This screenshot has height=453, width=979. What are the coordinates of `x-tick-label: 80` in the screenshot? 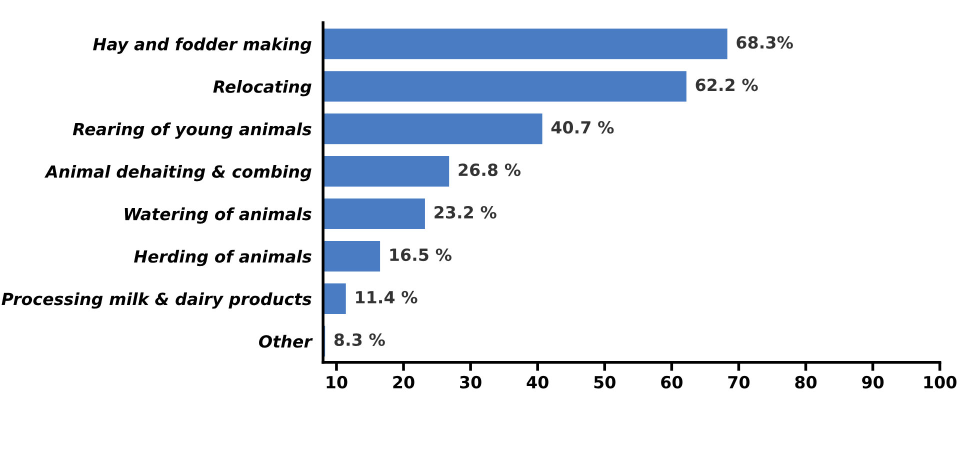 It's located at (806, 382).